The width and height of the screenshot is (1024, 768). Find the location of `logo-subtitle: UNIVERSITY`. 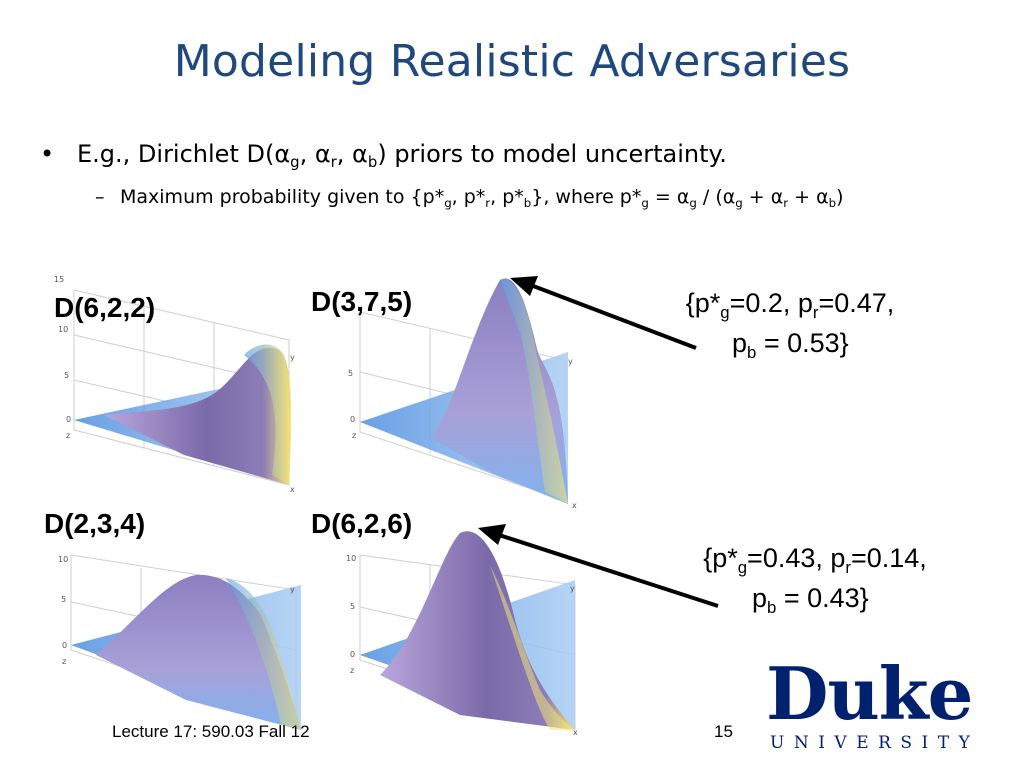

logo-subtitle: UNIVERSITY is located at coordinates (875, 743).